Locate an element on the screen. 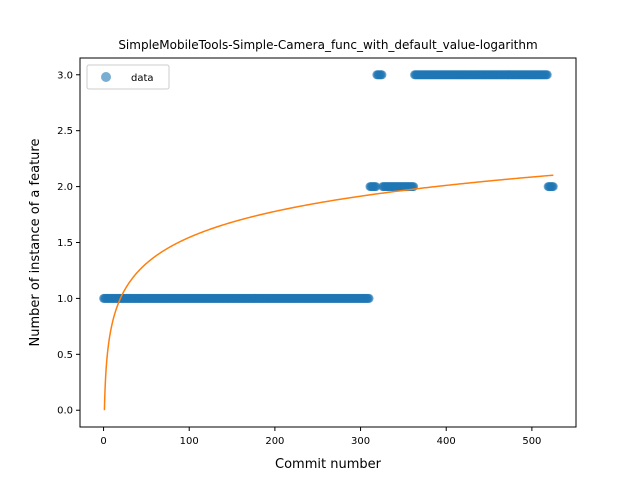  y-tick-label: 0.5 is located at coordinates (65, 355).